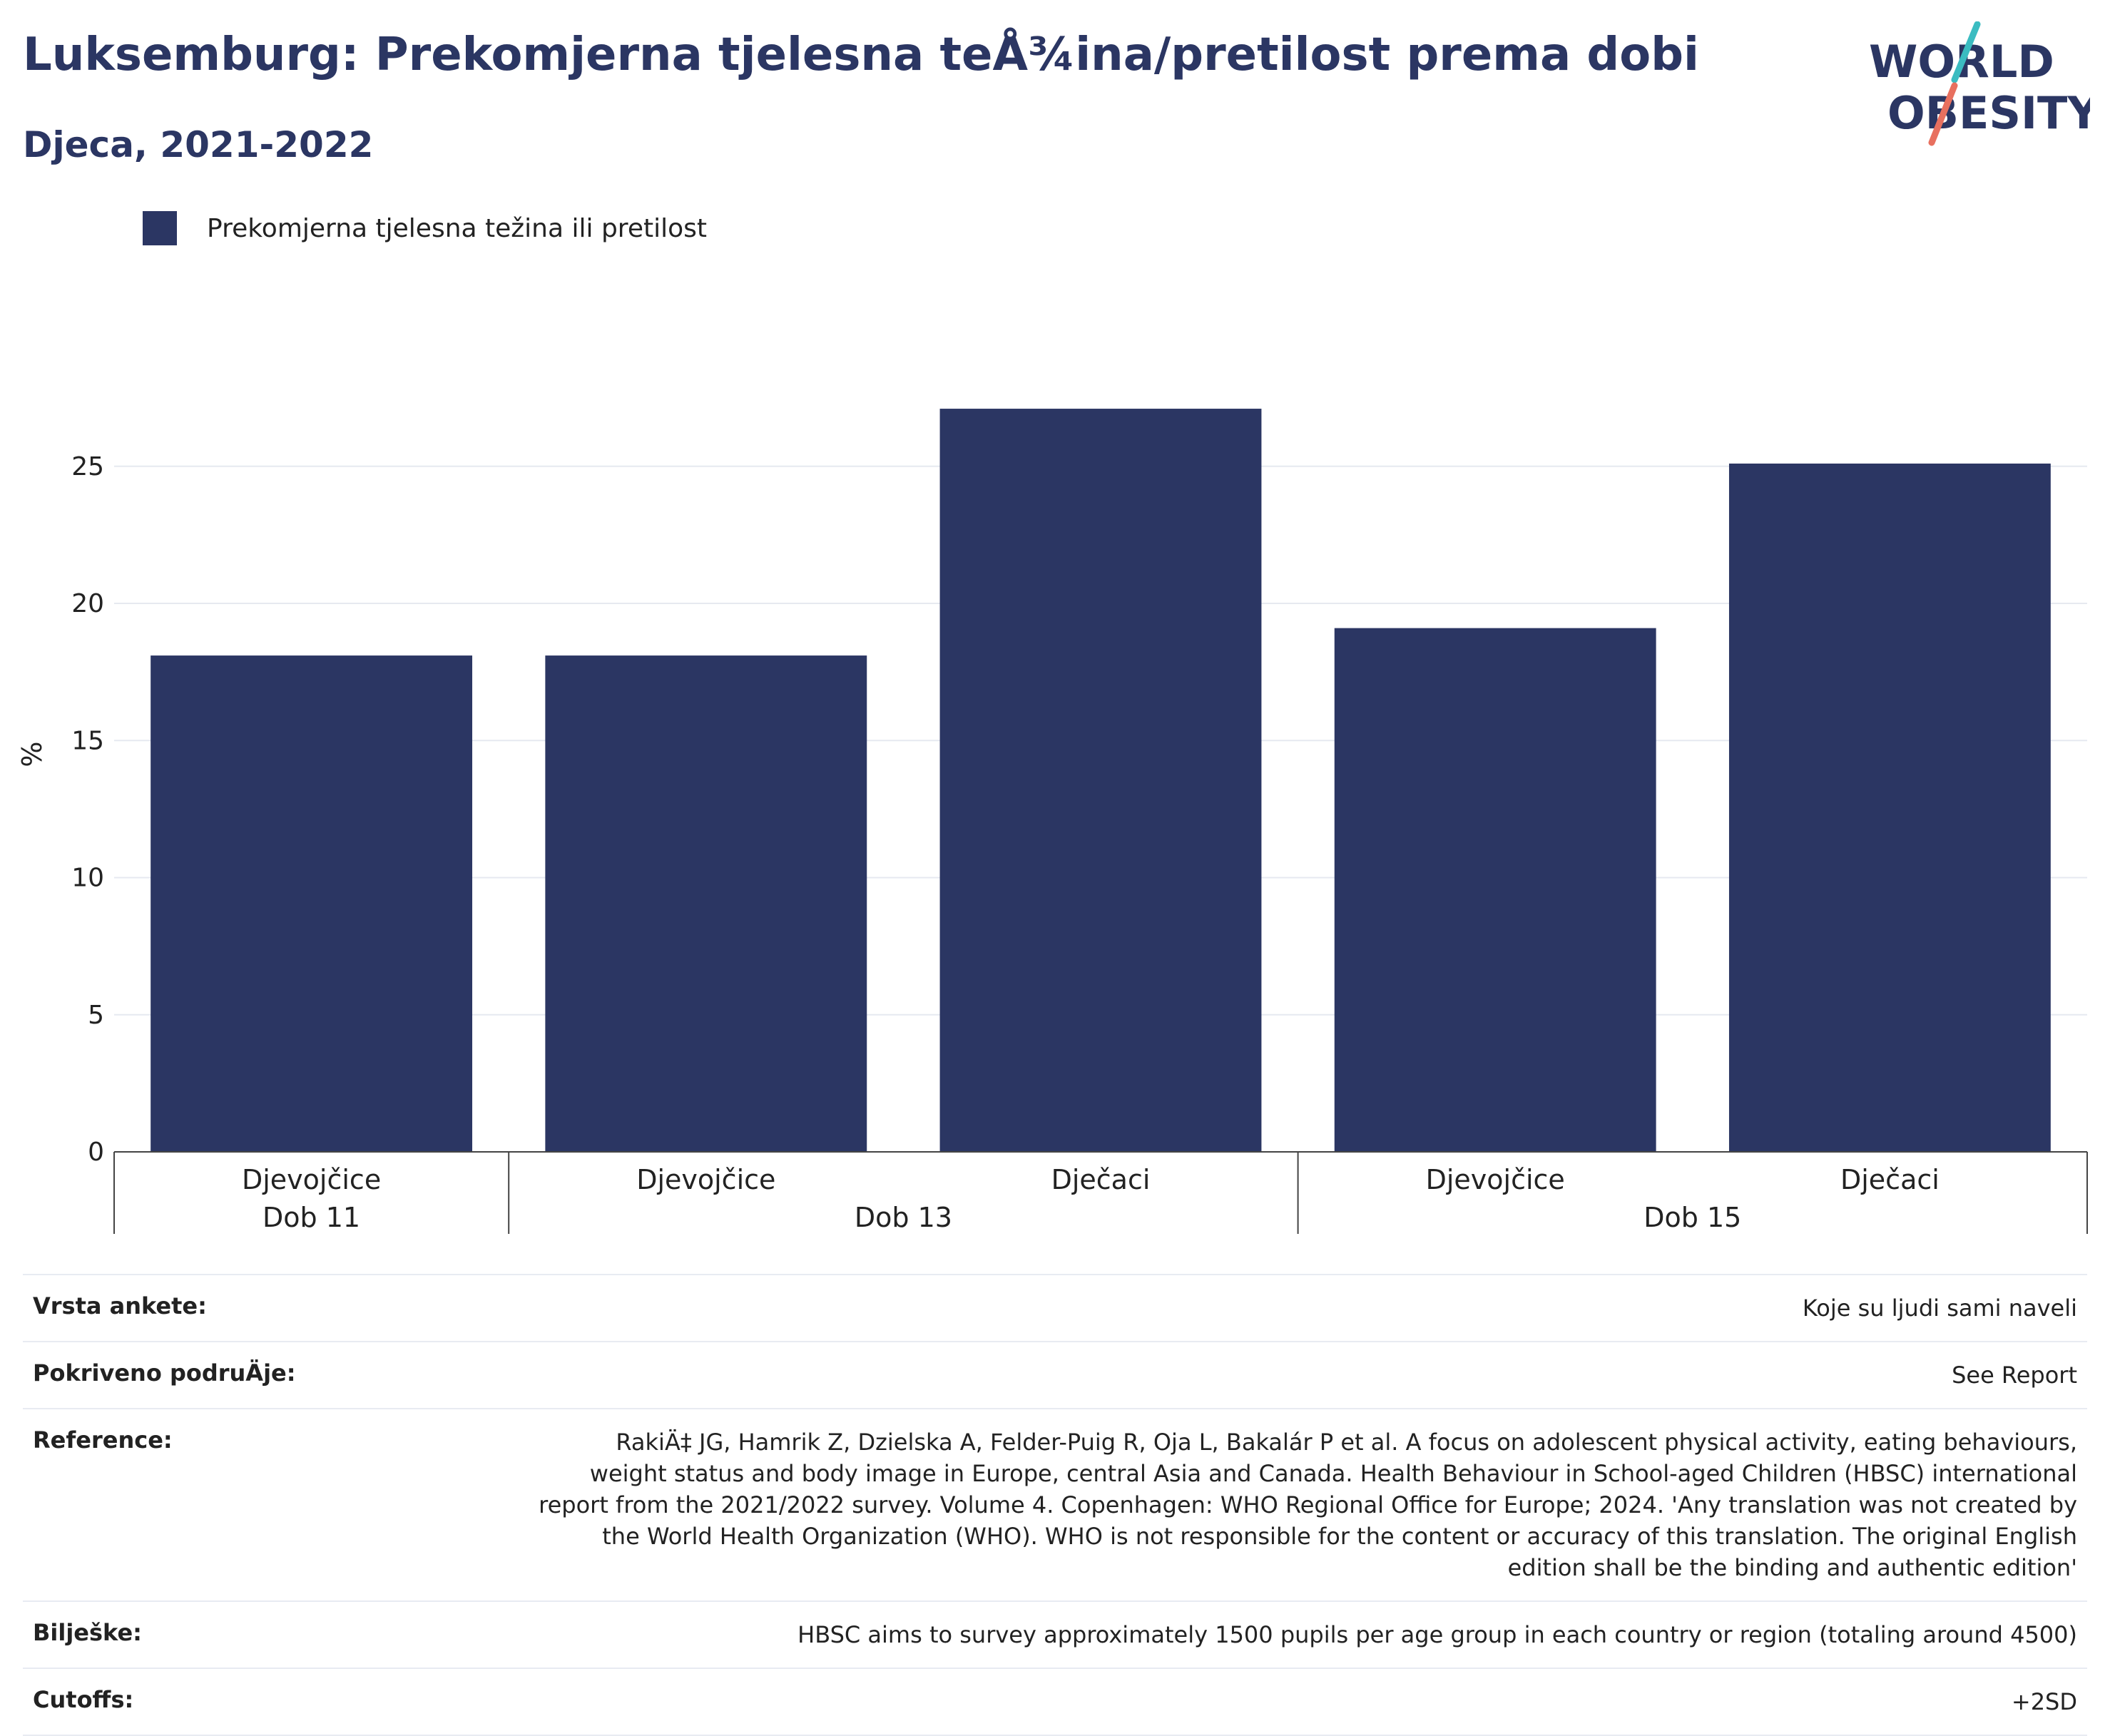 This screenshot has width=2110, height=1736. I want to click on x-group-label: Dob 11, so click(311, 1217).